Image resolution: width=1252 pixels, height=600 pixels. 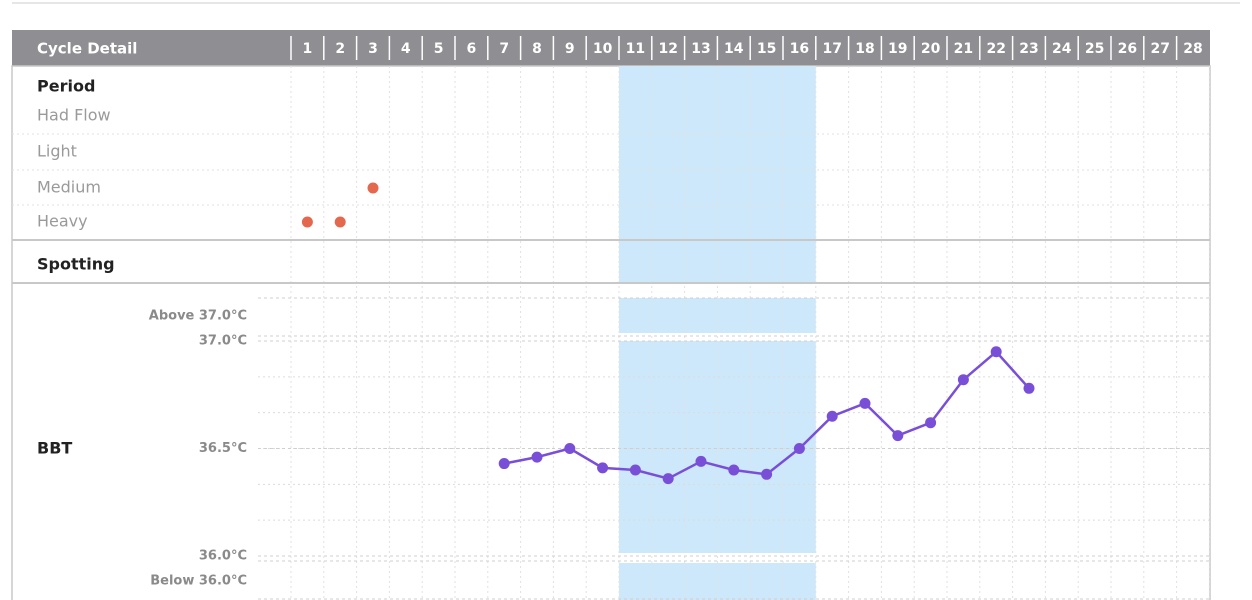 I want to click on x-tick-label: 15, so click(x=766, y=49).